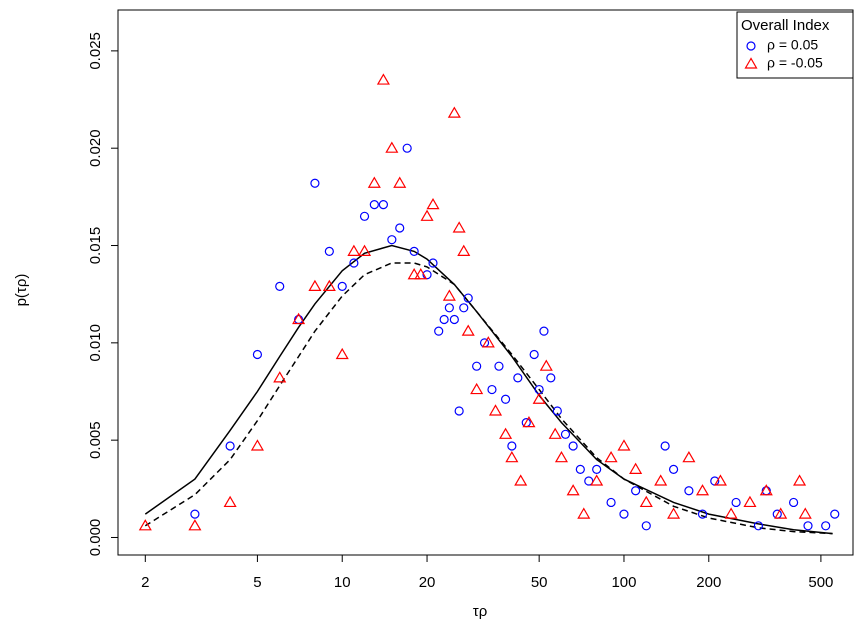 The width and height of the screenshot is (857, 624). What do you see at coordinates (95, 246) in the screenshot?
I see `y-tick-label: 0.015` at bounding box center [95, 246].